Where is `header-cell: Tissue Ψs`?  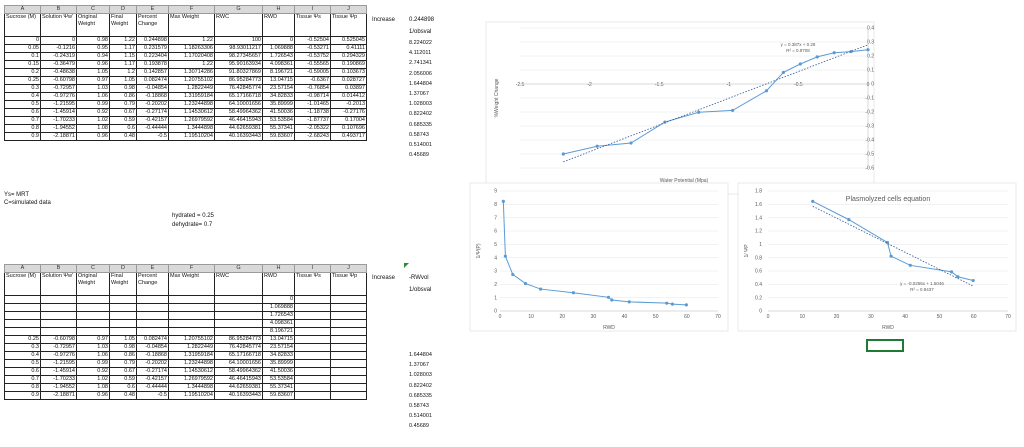
header-cell: Tissue Ψs is located at coordinates (312, 25).